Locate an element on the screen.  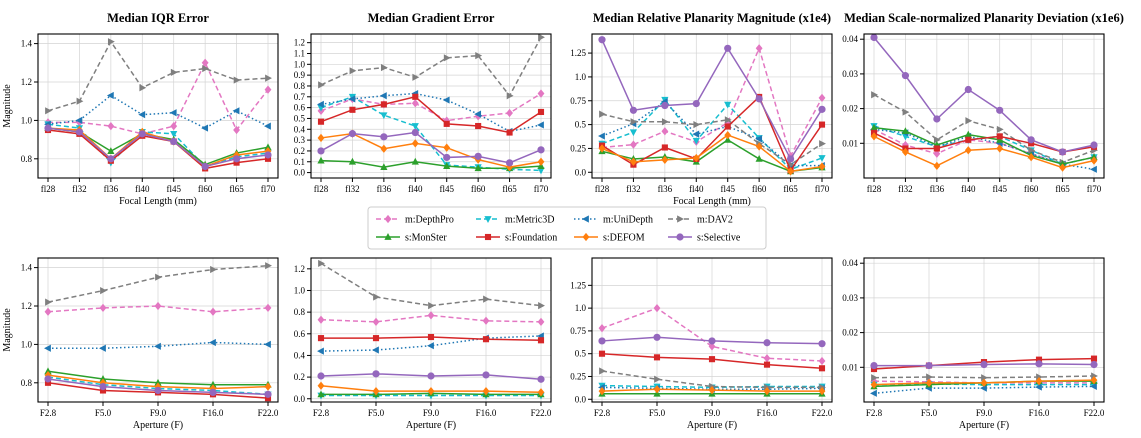
tick-label-x: fl40 is located at coordinates (696, 189).